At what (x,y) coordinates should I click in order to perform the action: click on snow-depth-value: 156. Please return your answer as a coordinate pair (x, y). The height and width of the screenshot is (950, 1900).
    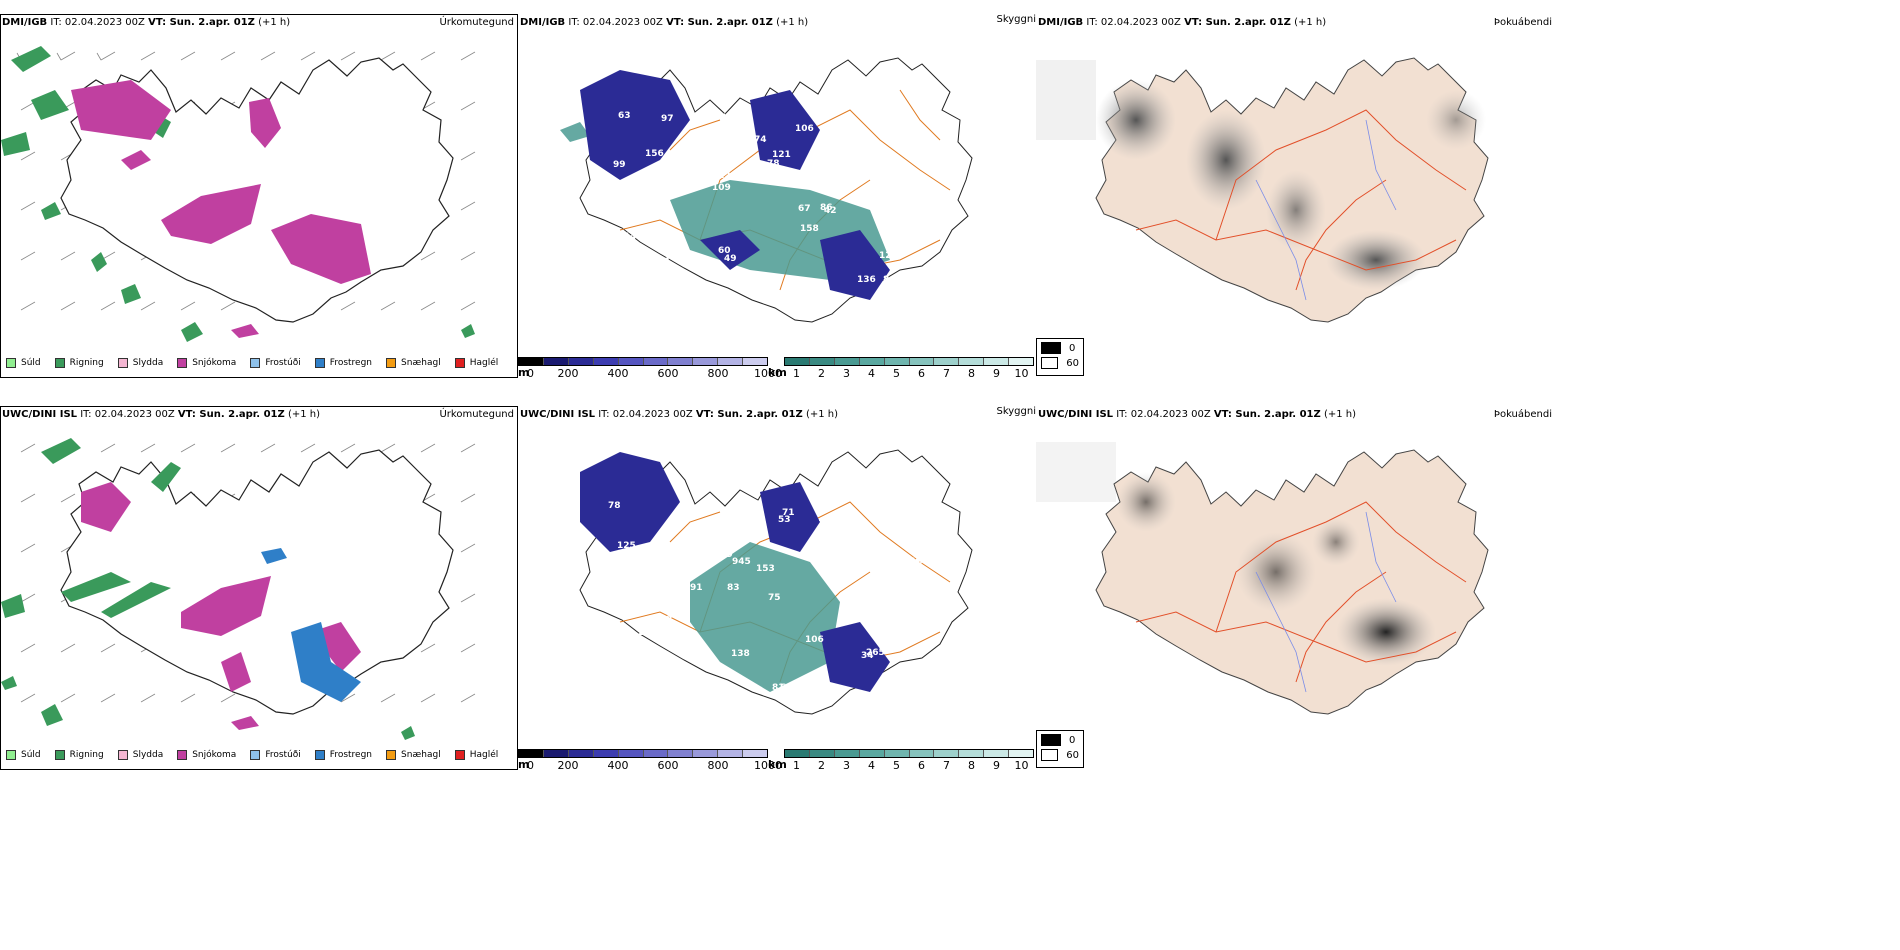
    Looking at the image, I should click on (654, 154).